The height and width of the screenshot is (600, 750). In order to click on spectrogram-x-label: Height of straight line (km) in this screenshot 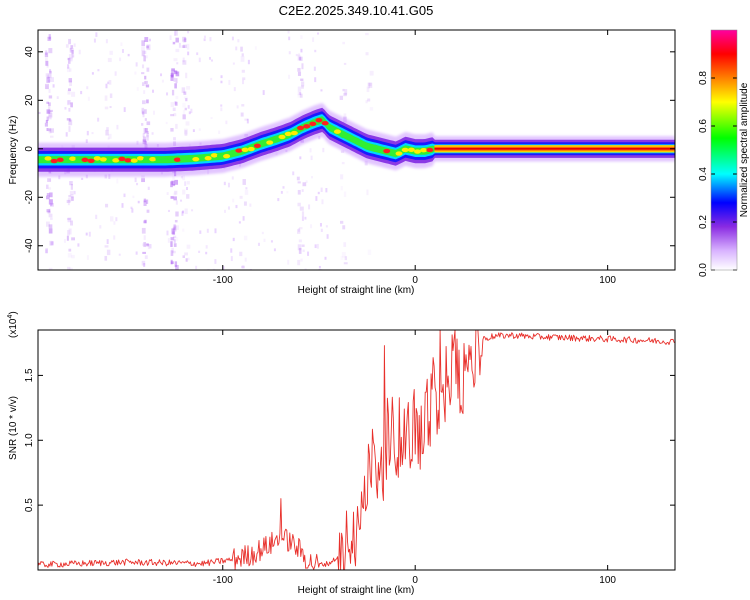, I will do `click(356, 290)`.